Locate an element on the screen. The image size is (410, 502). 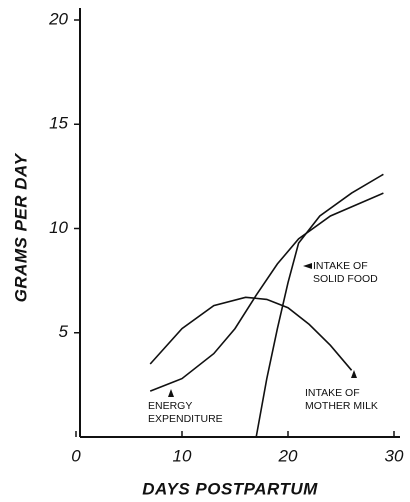
x-tick-label: 30 is located at coordinates (394, 455).